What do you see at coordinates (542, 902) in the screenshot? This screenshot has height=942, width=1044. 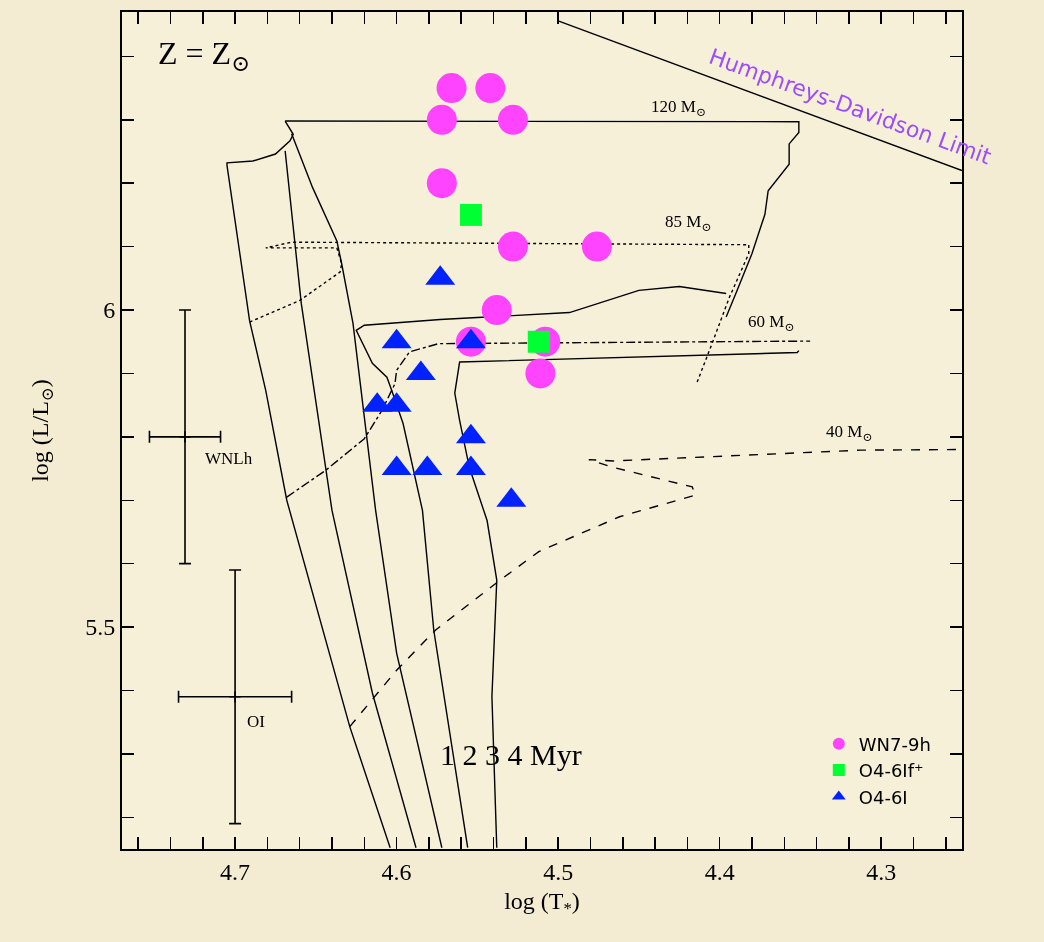 I see `x-axis-title: log (T$_{*}$)` at bounding box center [542, 902].